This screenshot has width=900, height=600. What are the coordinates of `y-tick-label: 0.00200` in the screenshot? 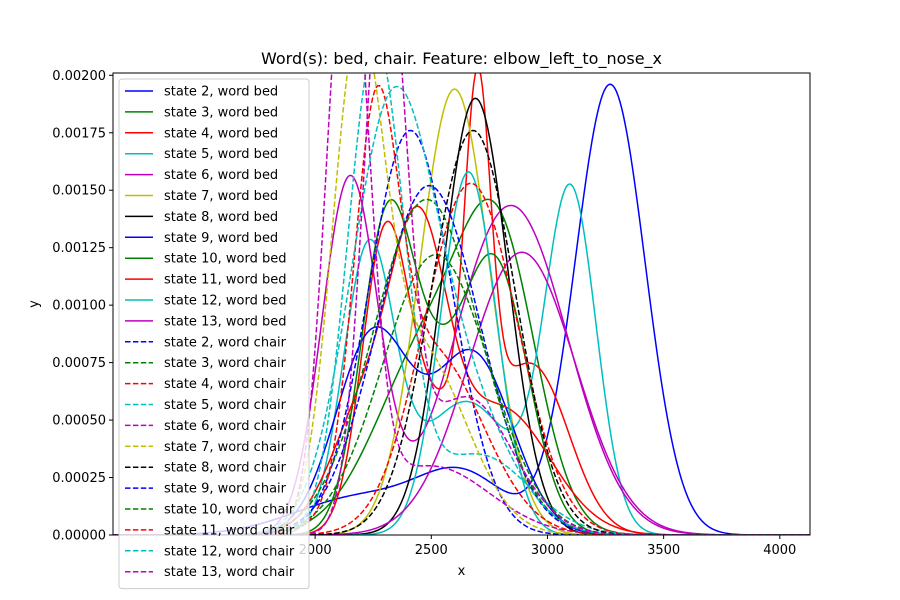 It's located at (79, 76).